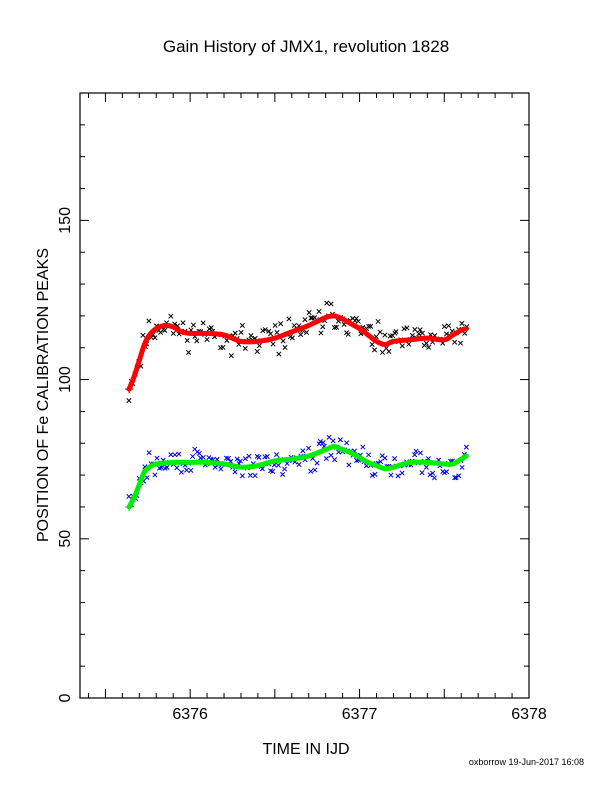  What do you see at coordinates (129, 506) in the screenshot?
I see `series-start-marker` at bounding box center [129, 506].